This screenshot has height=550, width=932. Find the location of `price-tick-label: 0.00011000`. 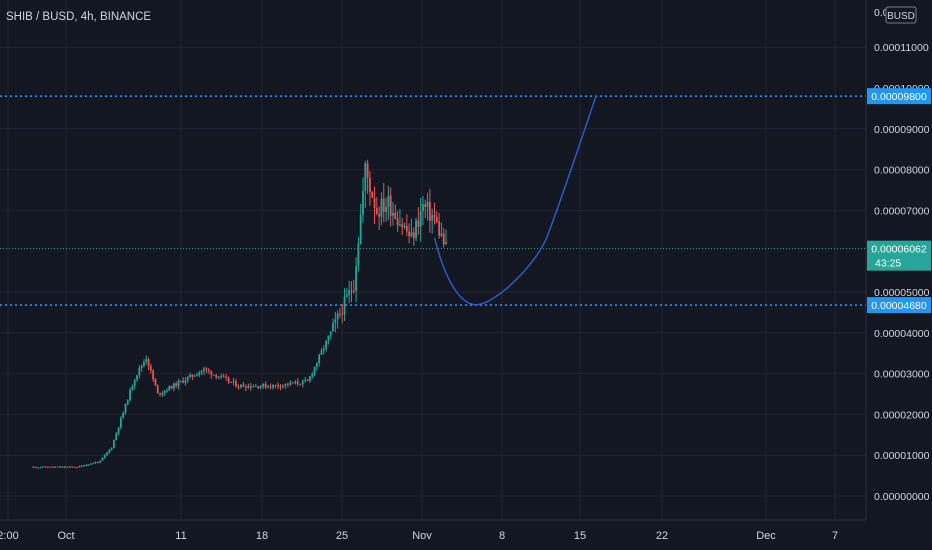

price-tick-label: 0.00011000 is located at coordinates (901, 48).